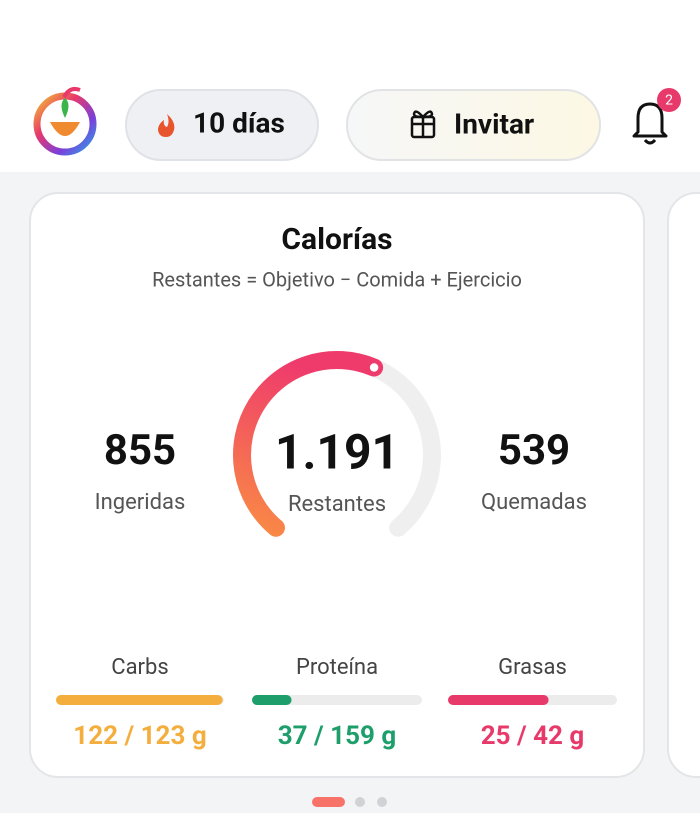 The width and height of the screenshot is (700, 817). Describe the element at coordinates (65, 121) in the screenshot. I see `app-logo` at that location.